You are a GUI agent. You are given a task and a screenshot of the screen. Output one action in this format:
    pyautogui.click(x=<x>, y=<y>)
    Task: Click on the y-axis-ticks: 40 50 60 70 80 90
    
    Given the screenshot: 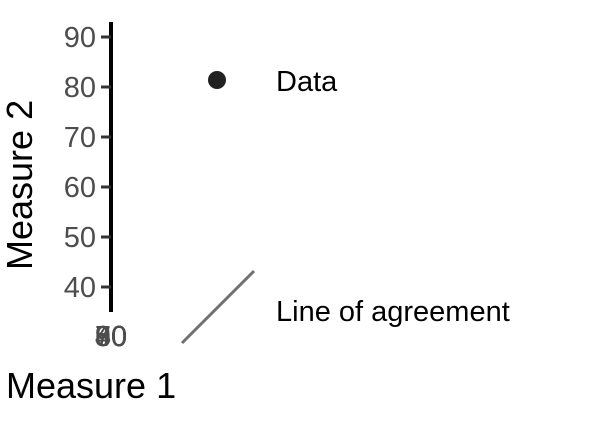 What is the action you would take?
    pyautogui.click(x=87, y=163)
    